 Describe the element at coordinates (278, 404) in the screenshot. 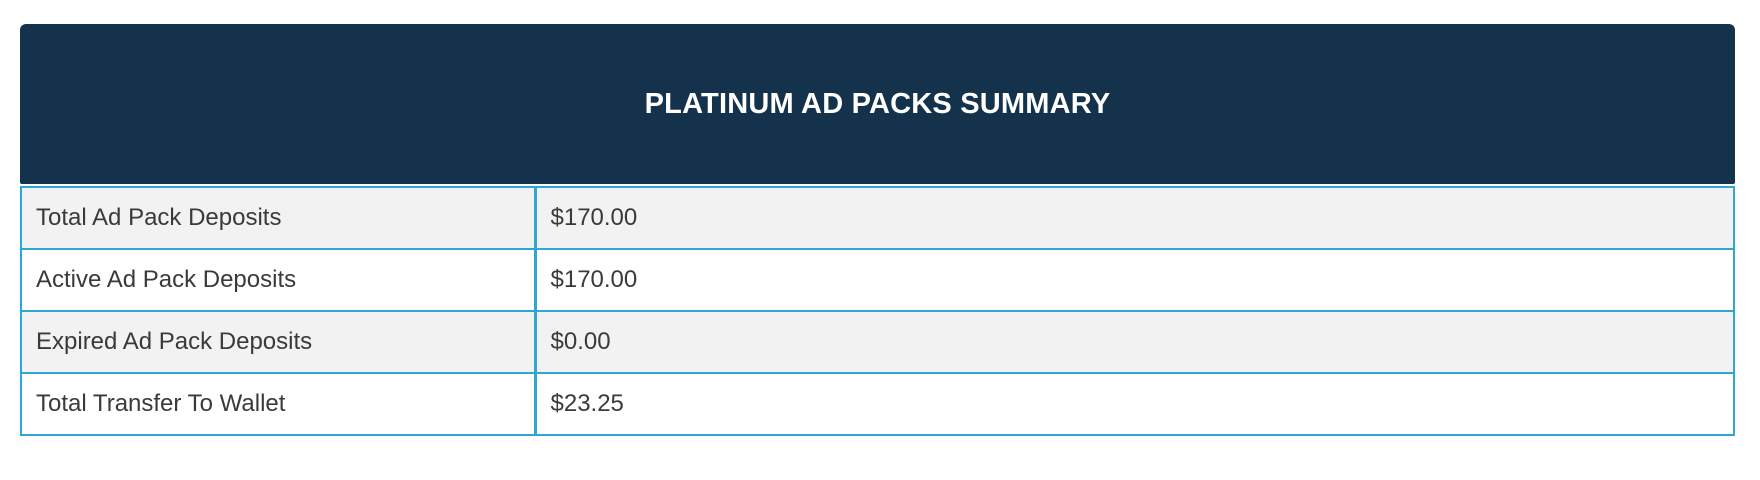

I see `row-label: Total Transfer To Wallet` at that location.